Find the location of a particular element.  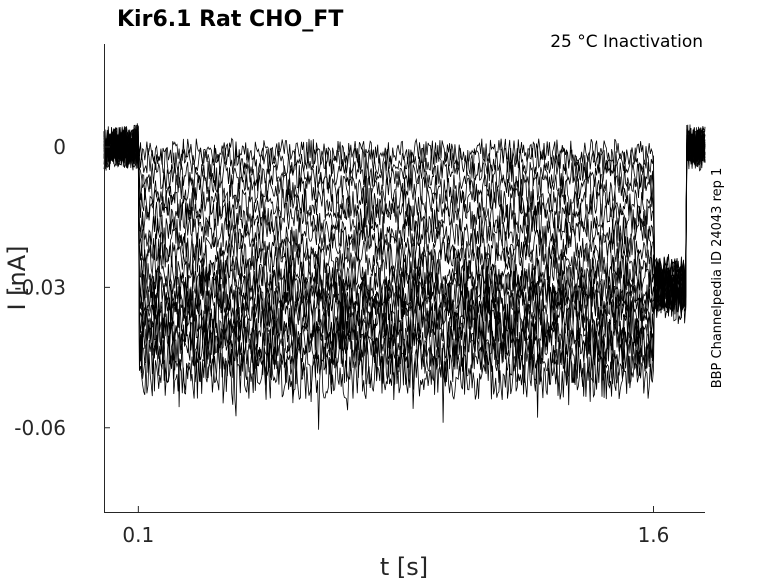

x-axis-label: t [s] is located at coordinates (404, 567).